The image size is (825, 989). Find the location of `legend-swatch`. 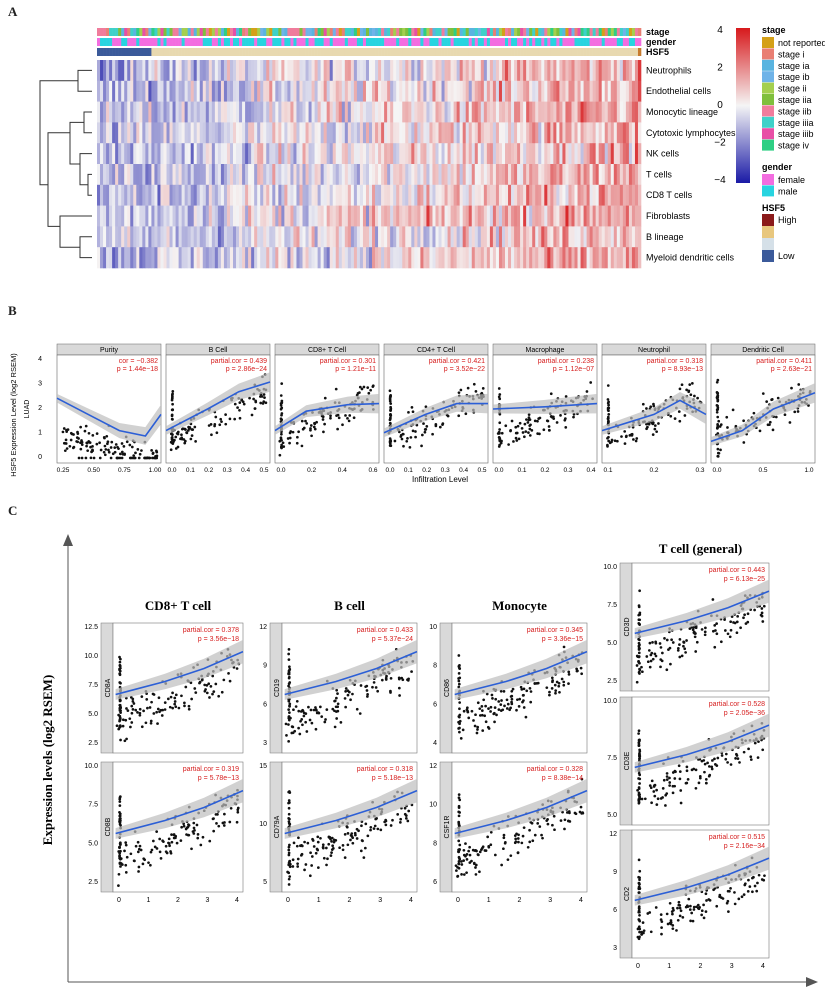

legend-swatch is located at coordinates (768, 191).